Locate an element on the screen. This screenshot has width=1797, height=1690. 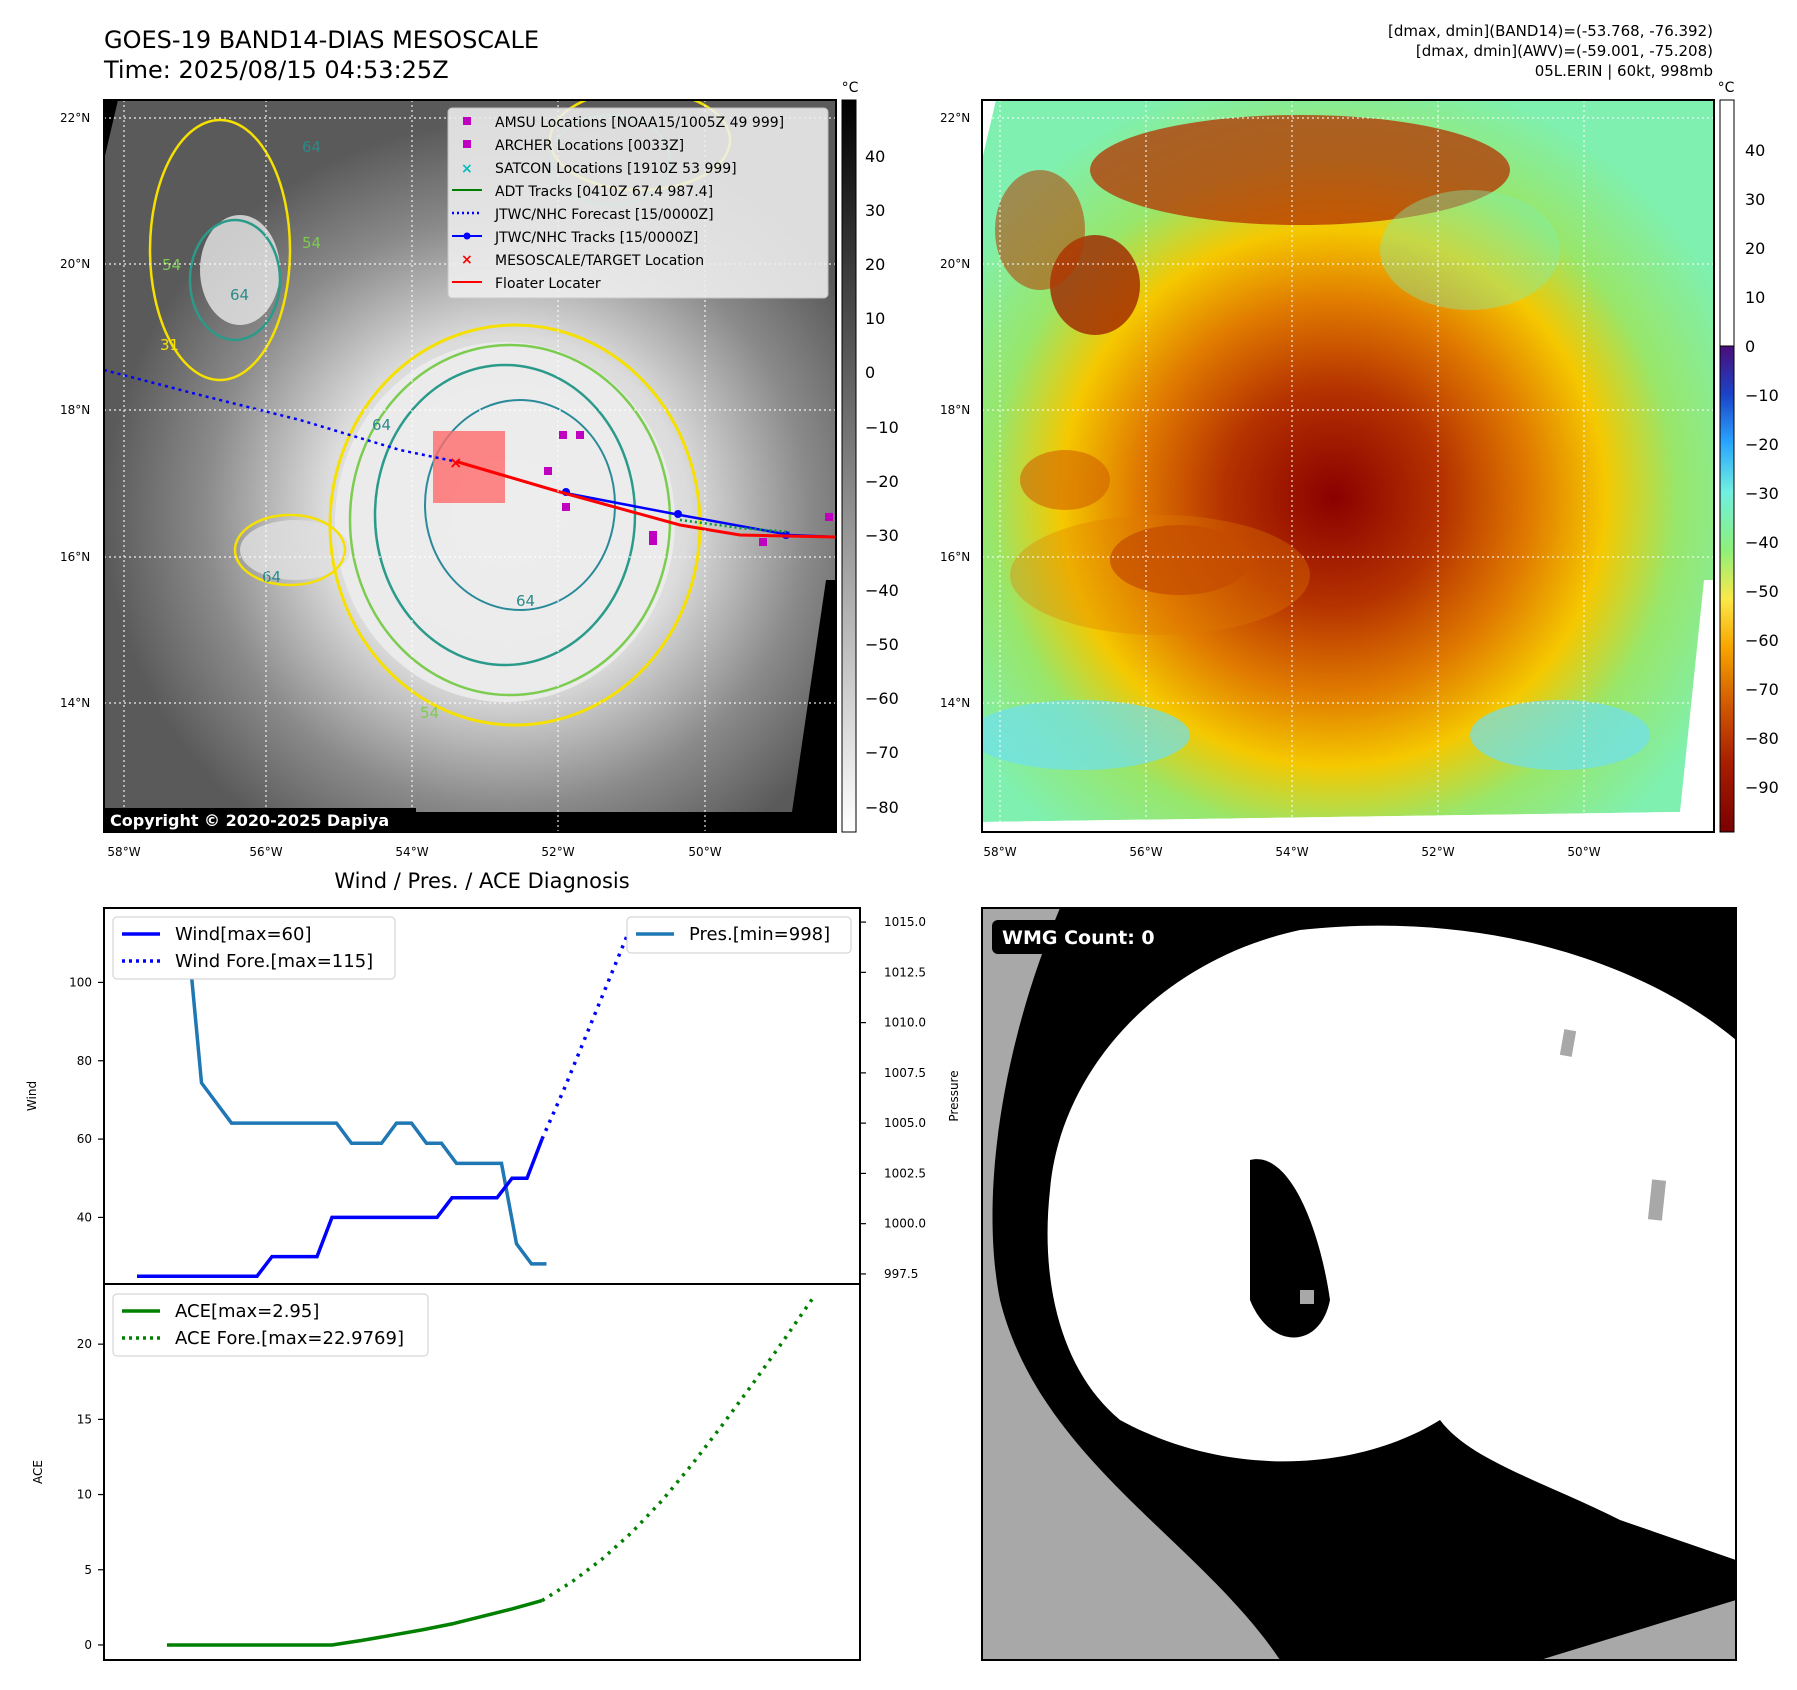
pressure-tick-label: 1005.0 is located at coordinates (905, 1123).